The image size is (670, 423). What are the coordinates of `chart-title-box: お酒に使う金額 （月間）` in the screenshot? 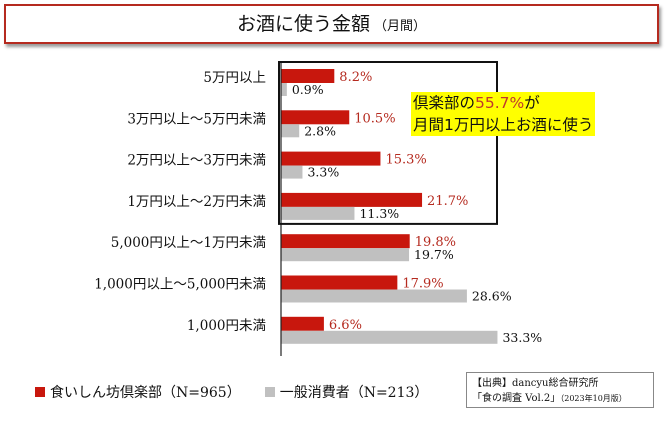 It's located at (331, 24).